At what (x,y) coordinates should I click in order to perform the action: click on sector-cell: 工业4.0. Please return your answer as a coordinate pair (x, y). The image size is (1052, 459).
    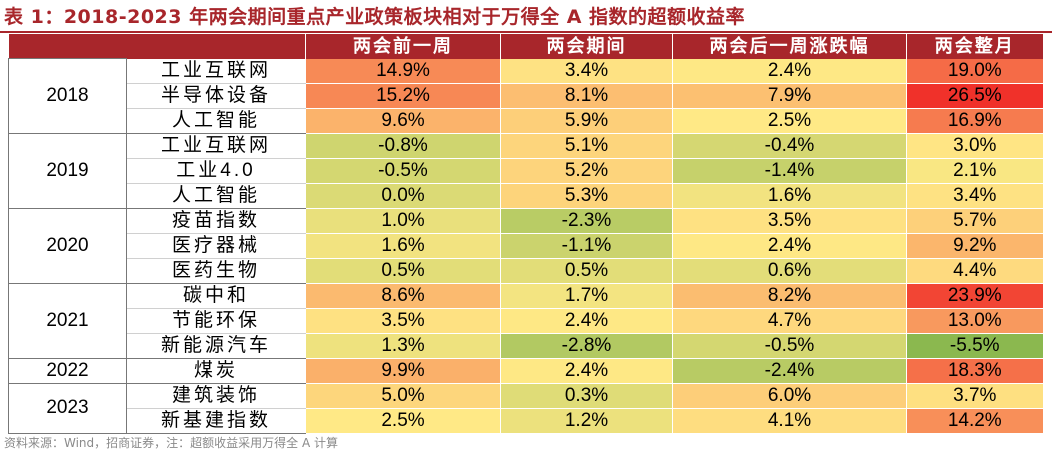
    Looking at the image, I should click on (216, 171).